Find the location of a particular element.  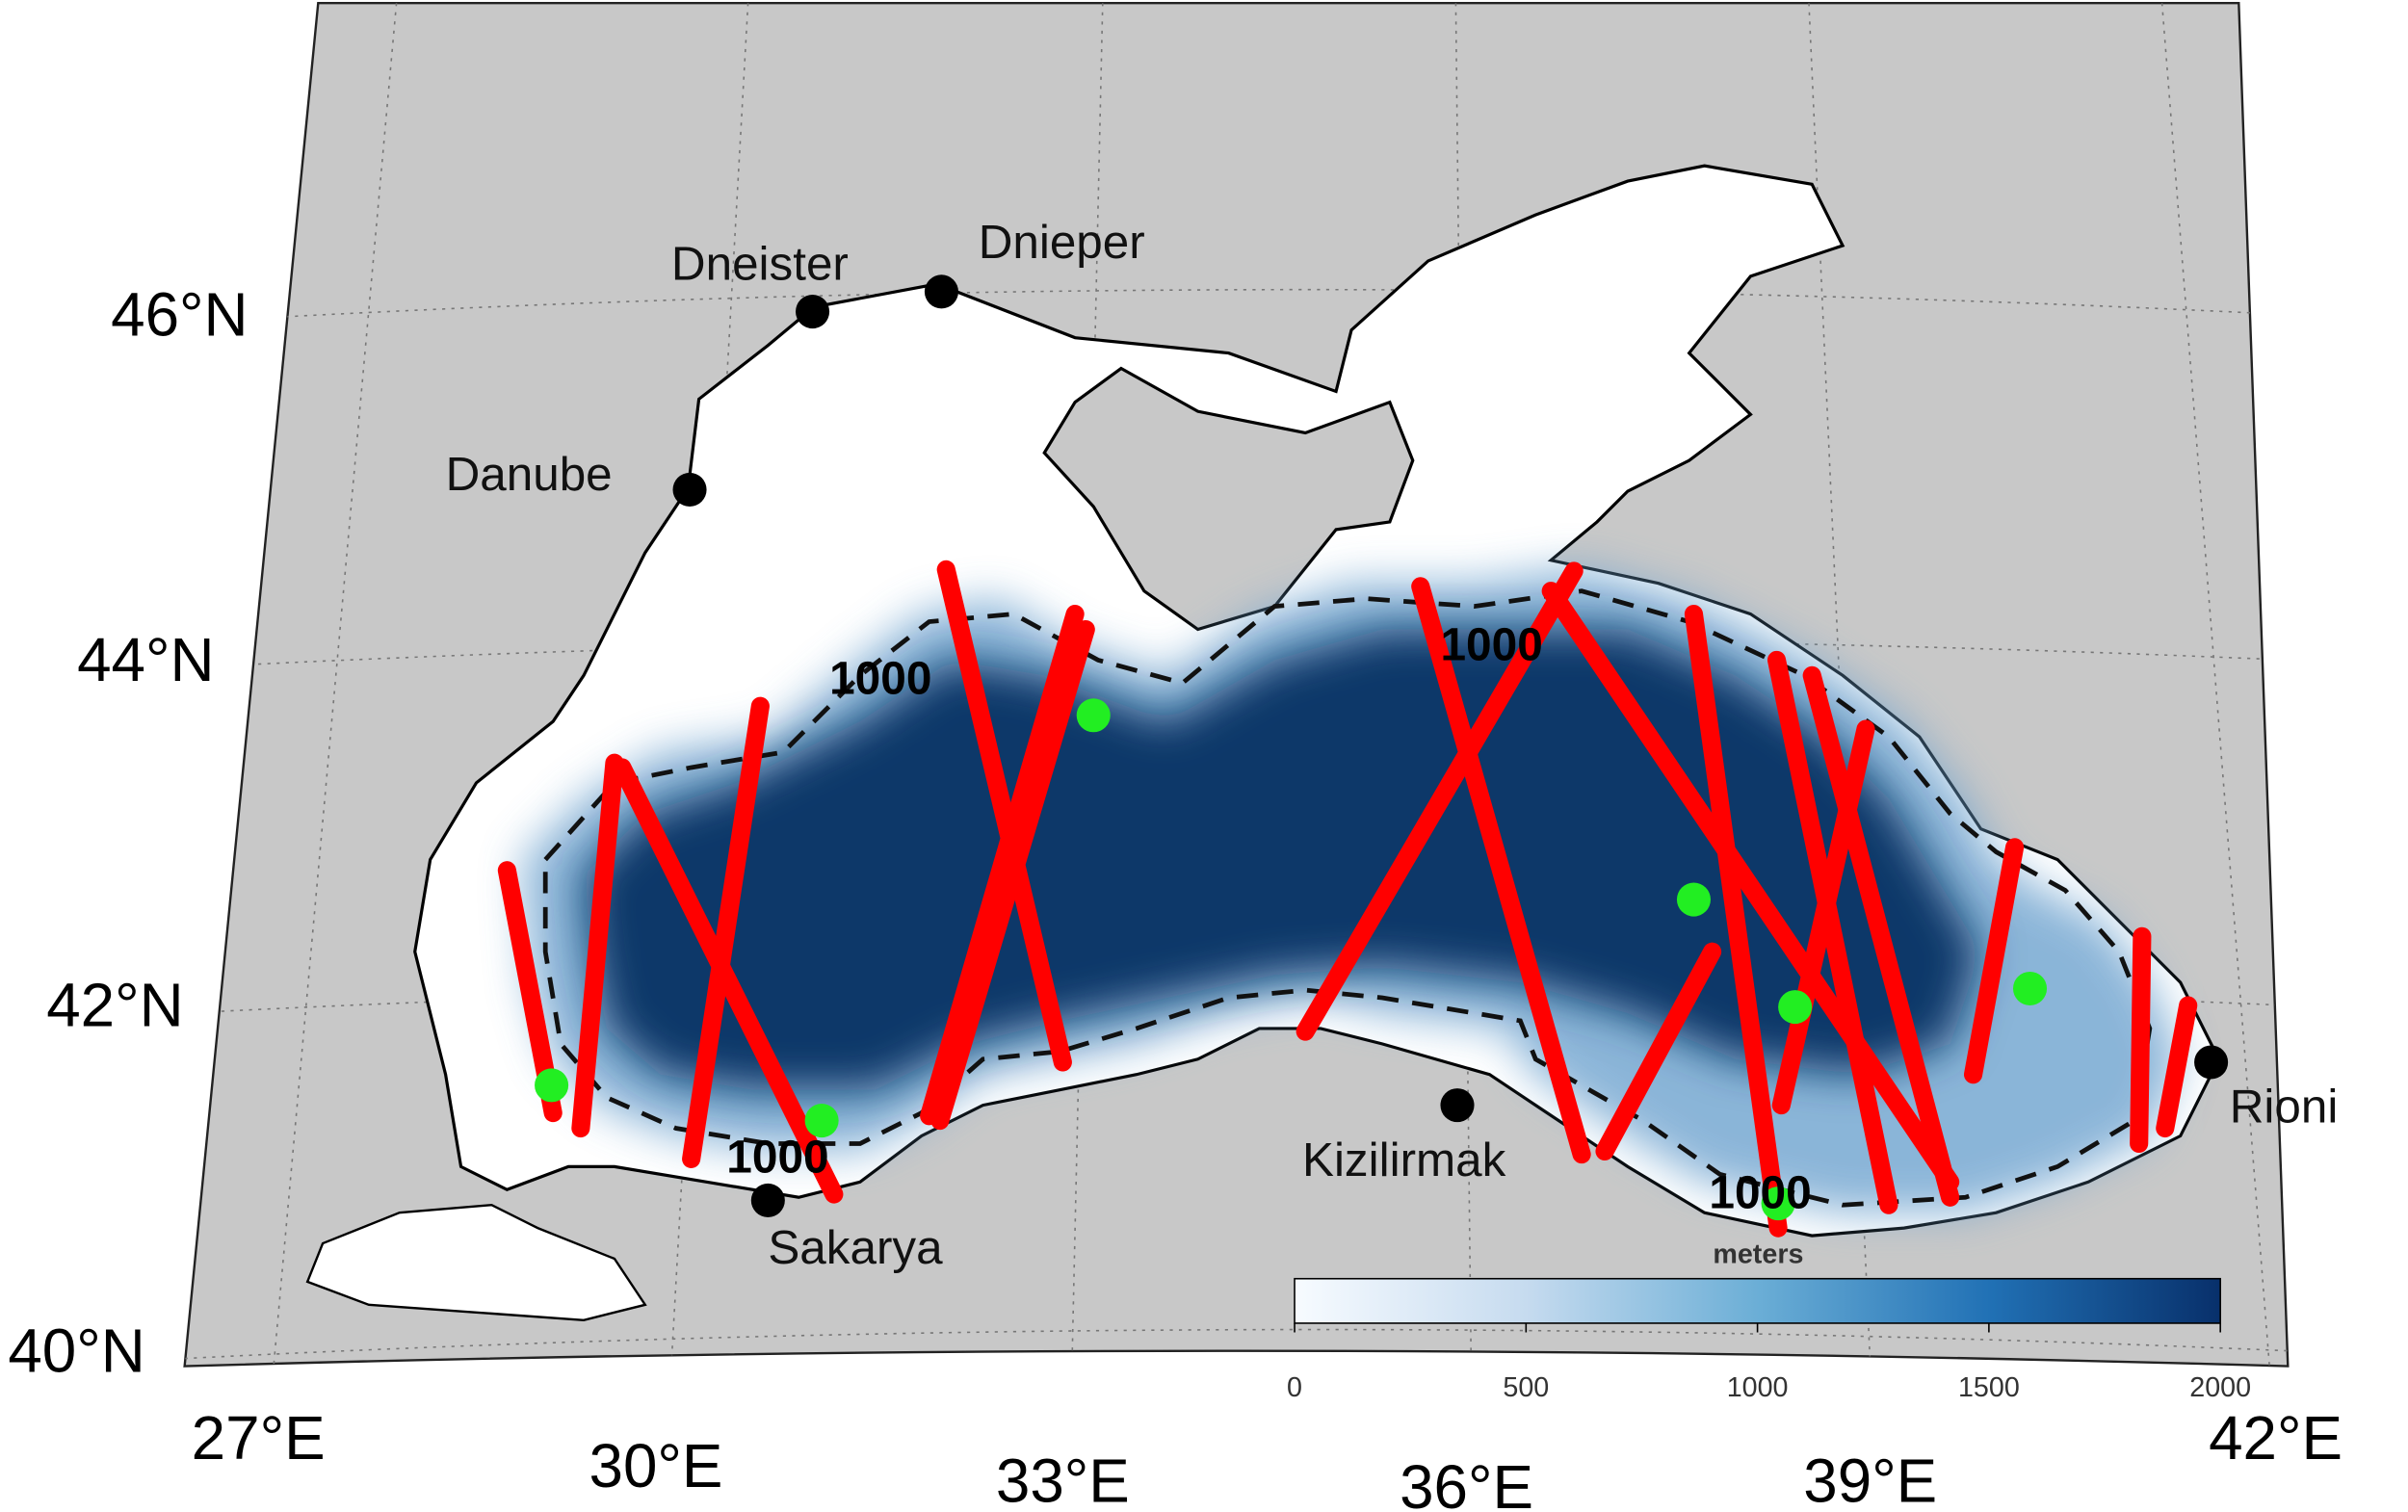

marmara is located at coordinates (476, 1262).